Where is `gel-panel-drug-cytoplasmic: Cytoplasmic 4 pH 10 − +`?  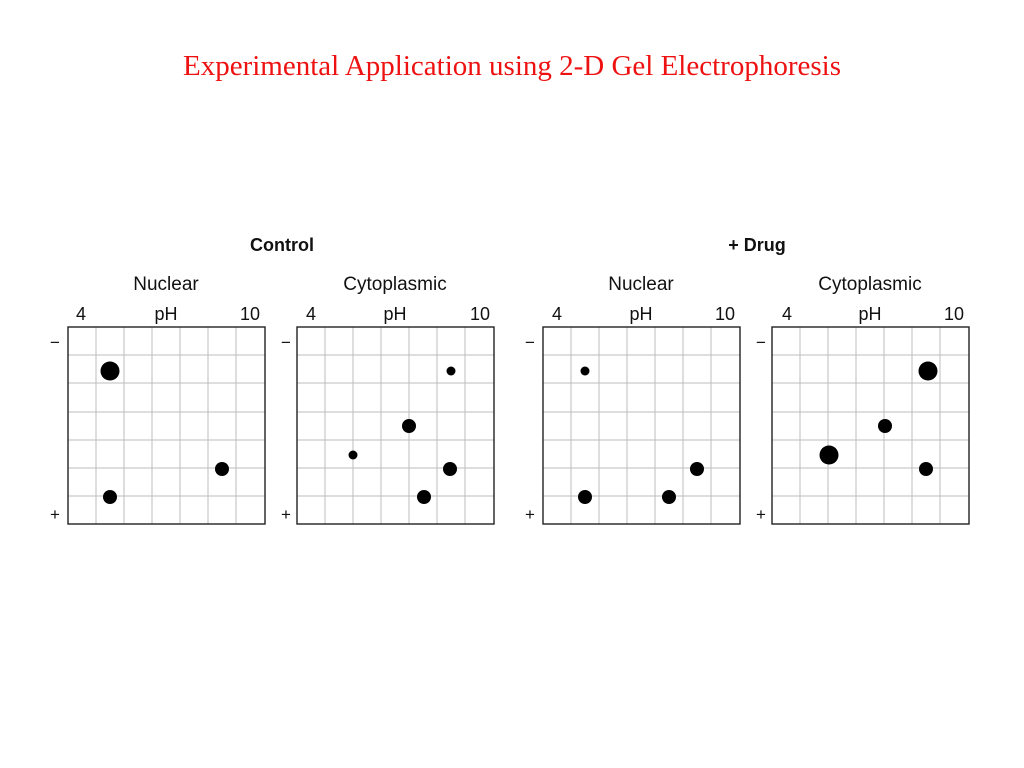 gel-panel-drug-cytoplasmic: Cytoplasmic 4 pH 10 − + is located at coordinates (863, 399).